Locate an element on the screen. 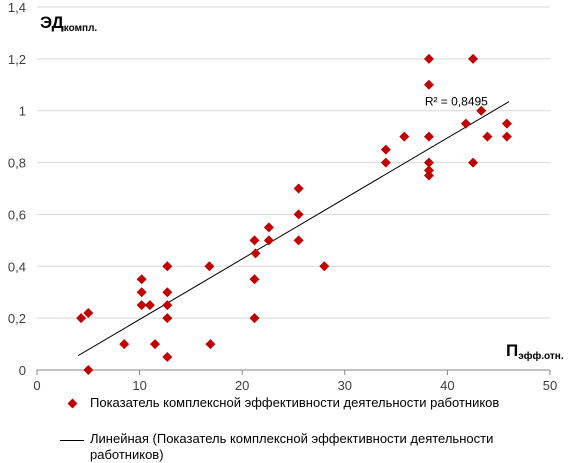 The height and width of the screenshot is (463, 585). x-axis-label-sub: эфф.отн. is located at coordinates (541, 356).